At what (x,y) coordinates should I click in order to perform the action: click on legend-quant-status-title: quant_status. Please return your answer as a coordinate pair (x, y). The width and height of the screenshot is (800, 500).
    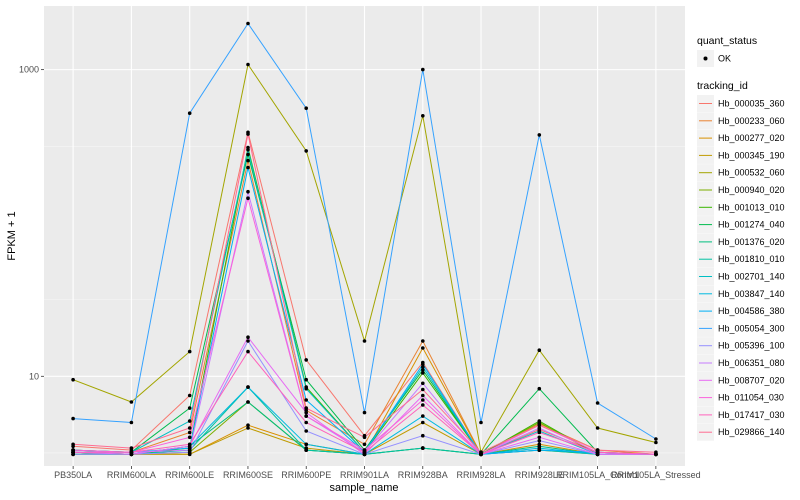
    Looking at the image, I should click on (727, 41).